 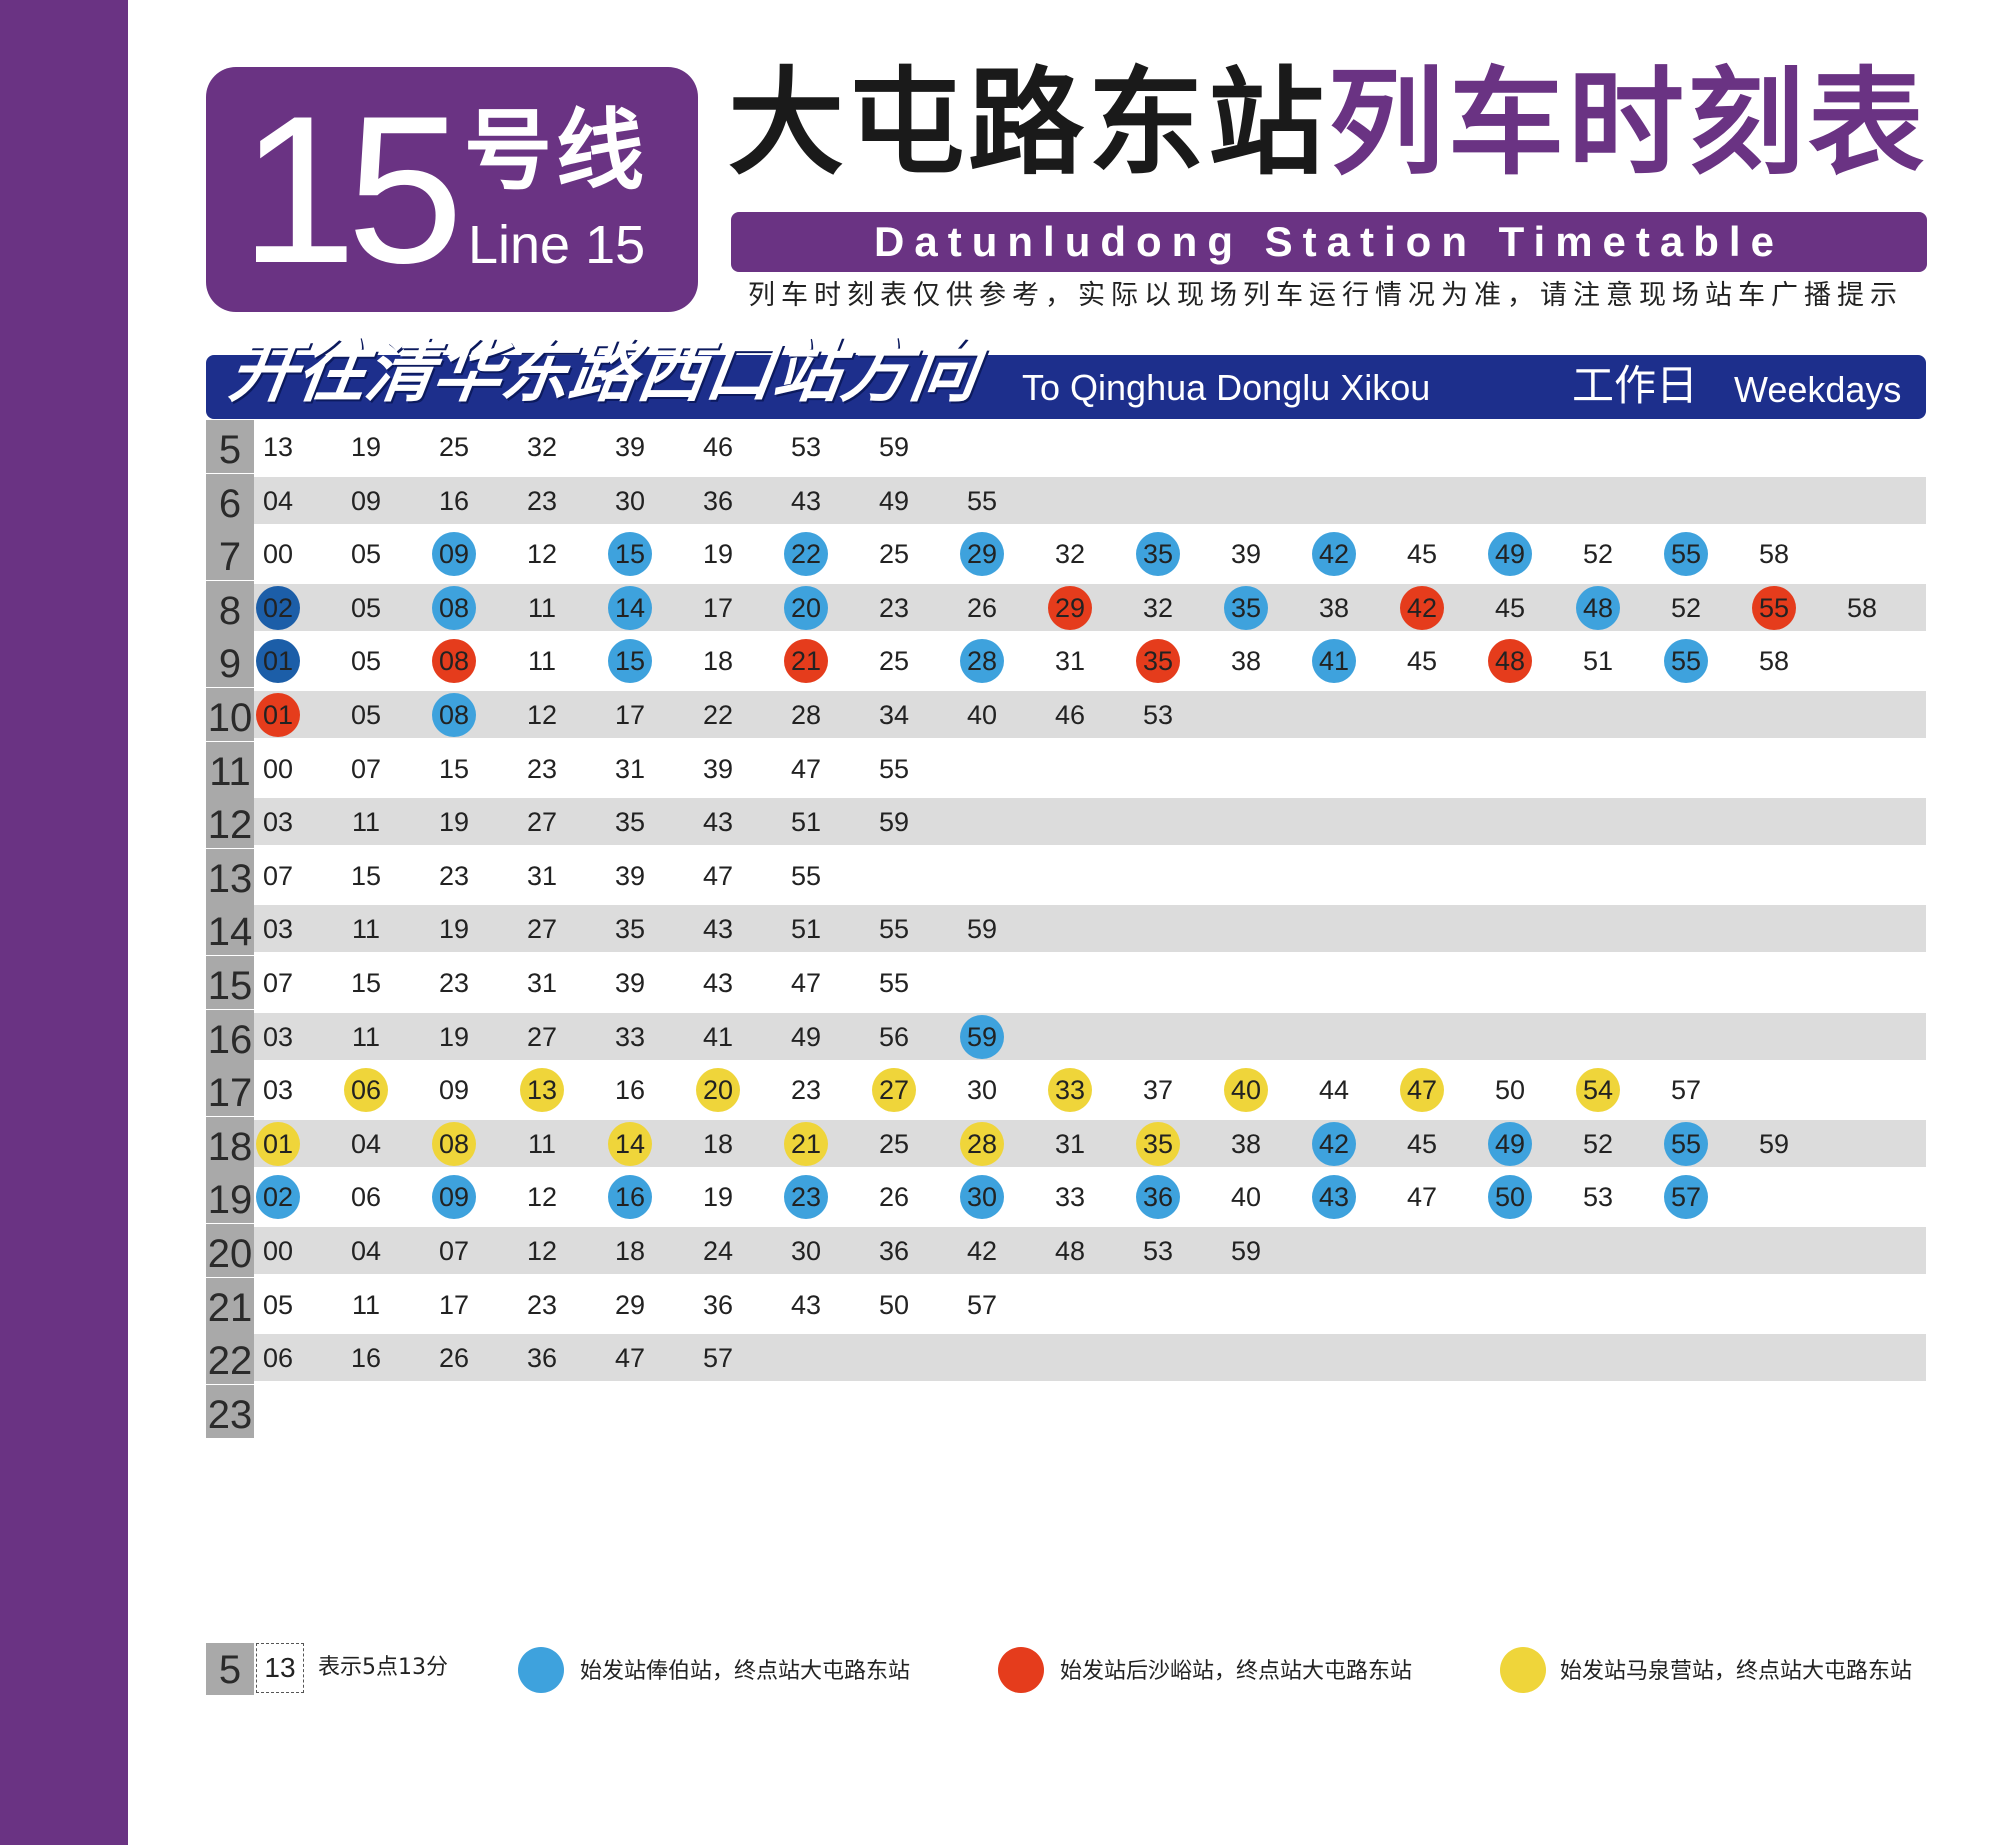 I want to click on minute-cell: 27, so click(x=542, y=822).